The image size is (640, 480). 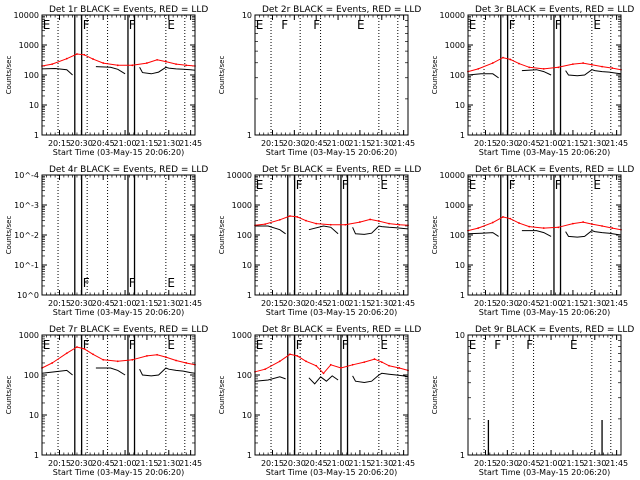 What do you see at coordinates (128, 170) in the screenshot?
I see `chart-title: Det 4r BLACK = Events, RED = LLD` at bounding box center [128, 170].